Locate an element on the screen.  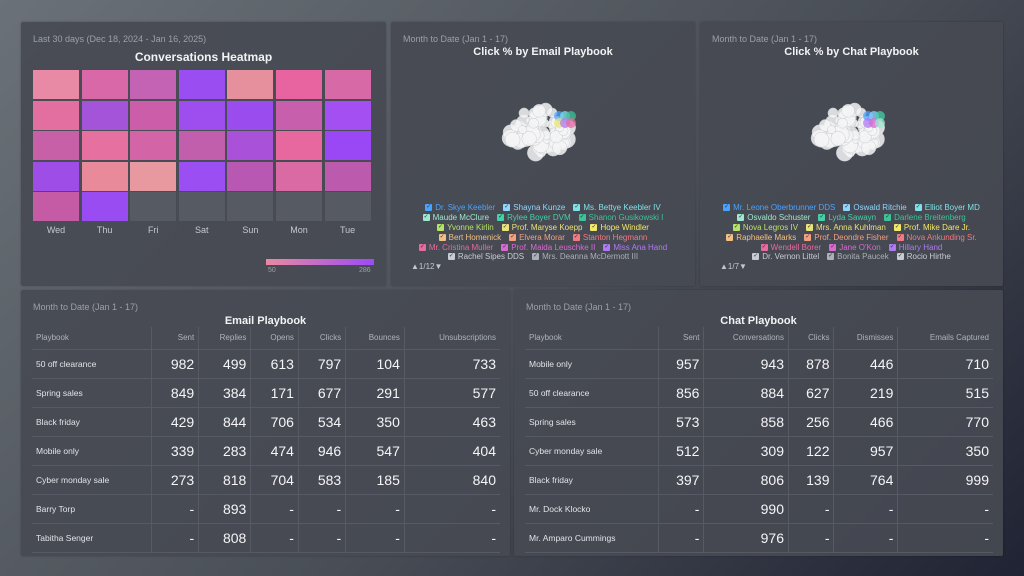
legend-item: ✓ Ms. Bettye Keebler IV is located at coordinates (617, 208).